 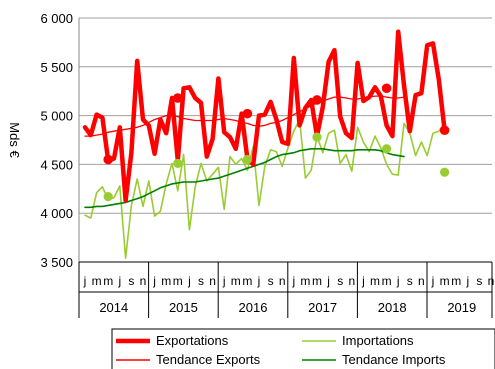 I want to click on legend-label: Tendance Imports, so click(x=394, y=359).